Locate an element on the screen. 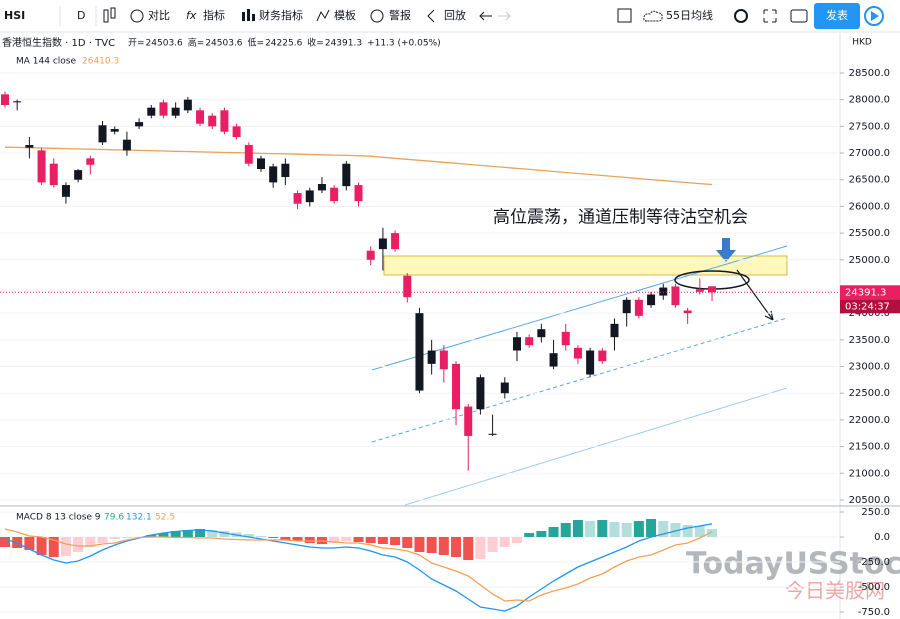 This screenshot has height=619, width=900. trend-arrow is located at coordinates (755, 295).